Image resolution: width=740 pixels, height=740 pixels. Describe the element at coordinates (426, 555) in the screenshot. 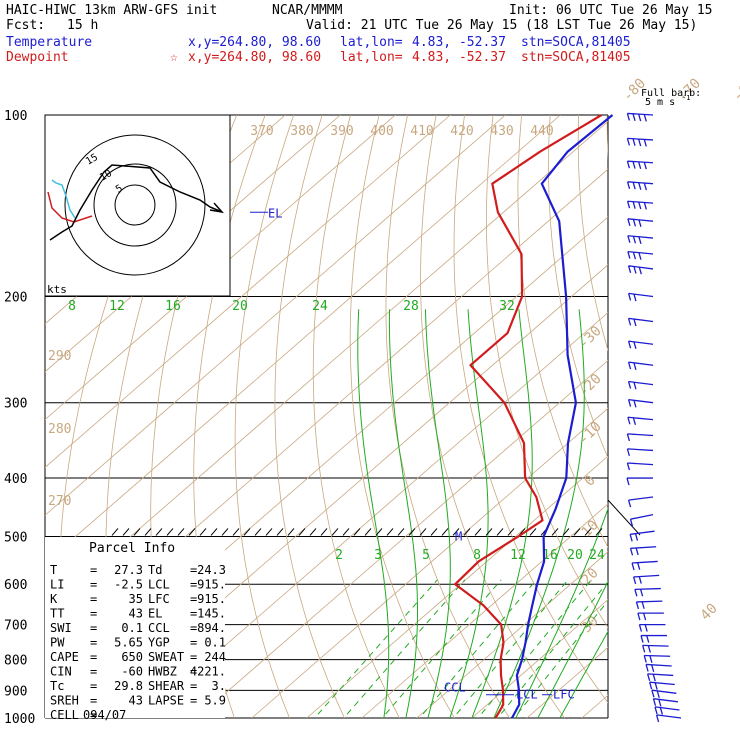

I see `mixing-ratio-label: 5` at that location.